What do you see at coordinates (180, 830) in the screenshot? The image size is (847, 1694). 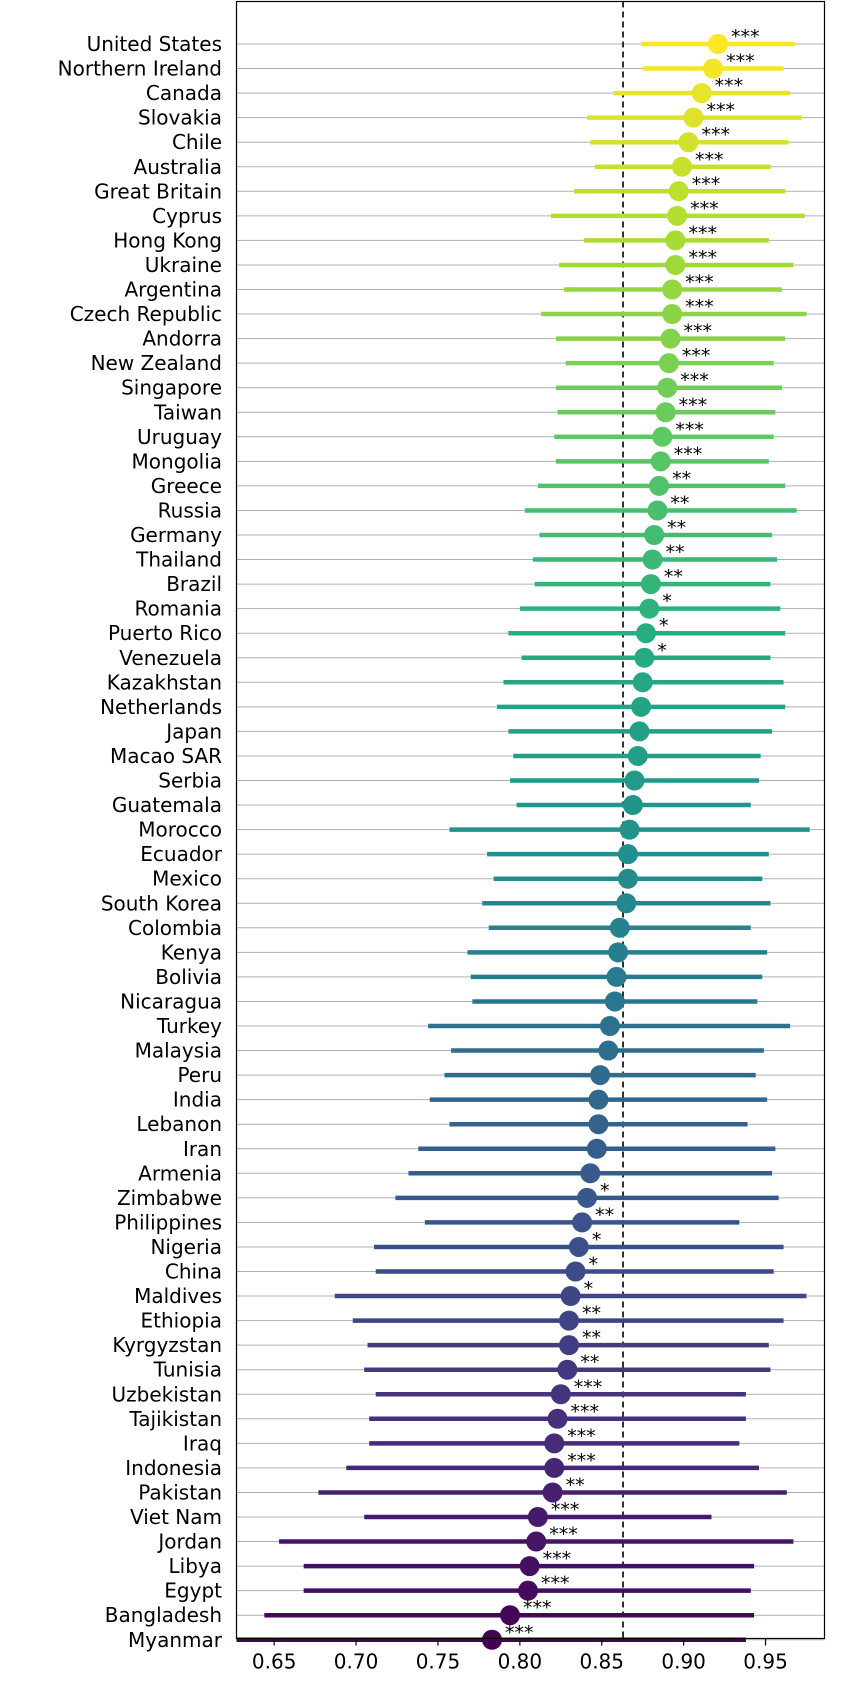 I see `country-label: Morocco` at bounding box center [180, 830].